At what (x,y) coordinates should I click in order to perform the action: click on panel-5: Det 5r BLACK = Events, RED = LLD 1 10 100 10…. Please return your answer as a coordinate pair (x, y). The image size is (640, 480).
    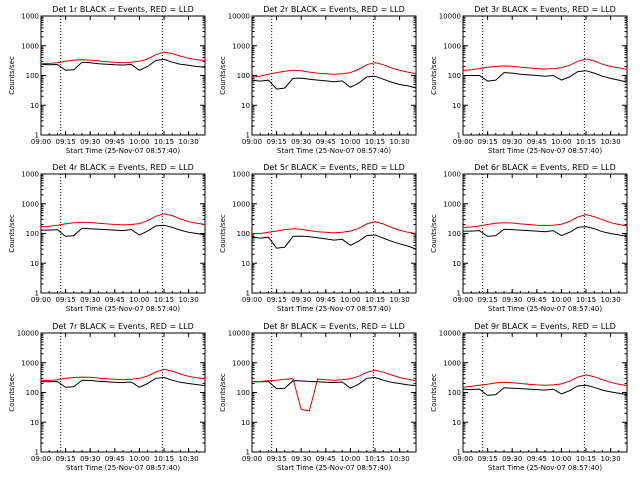
    Looking at the image, I should click on (318, 238).